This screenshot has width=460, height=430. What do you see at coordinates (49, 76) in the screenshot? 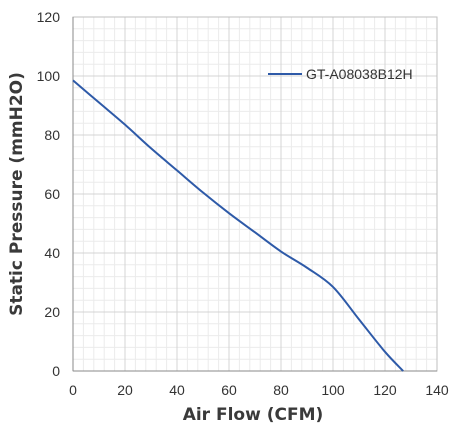
I see `y-tick-label: 100` at bounding box center [49, 76].